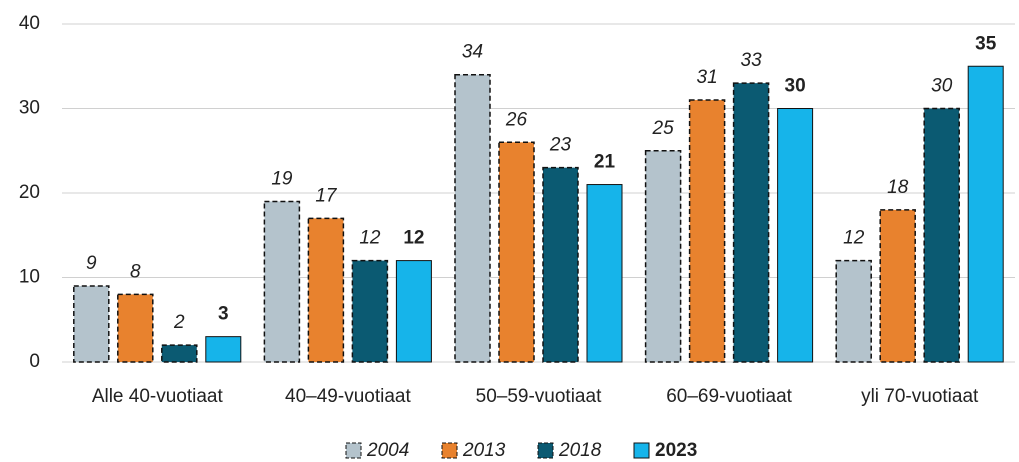 This screenshot has height=462, width=1019. What do you see at coordinates (516, 119) in the screenshot?
I see `data-label: 26` at bounding box center [516, 119].